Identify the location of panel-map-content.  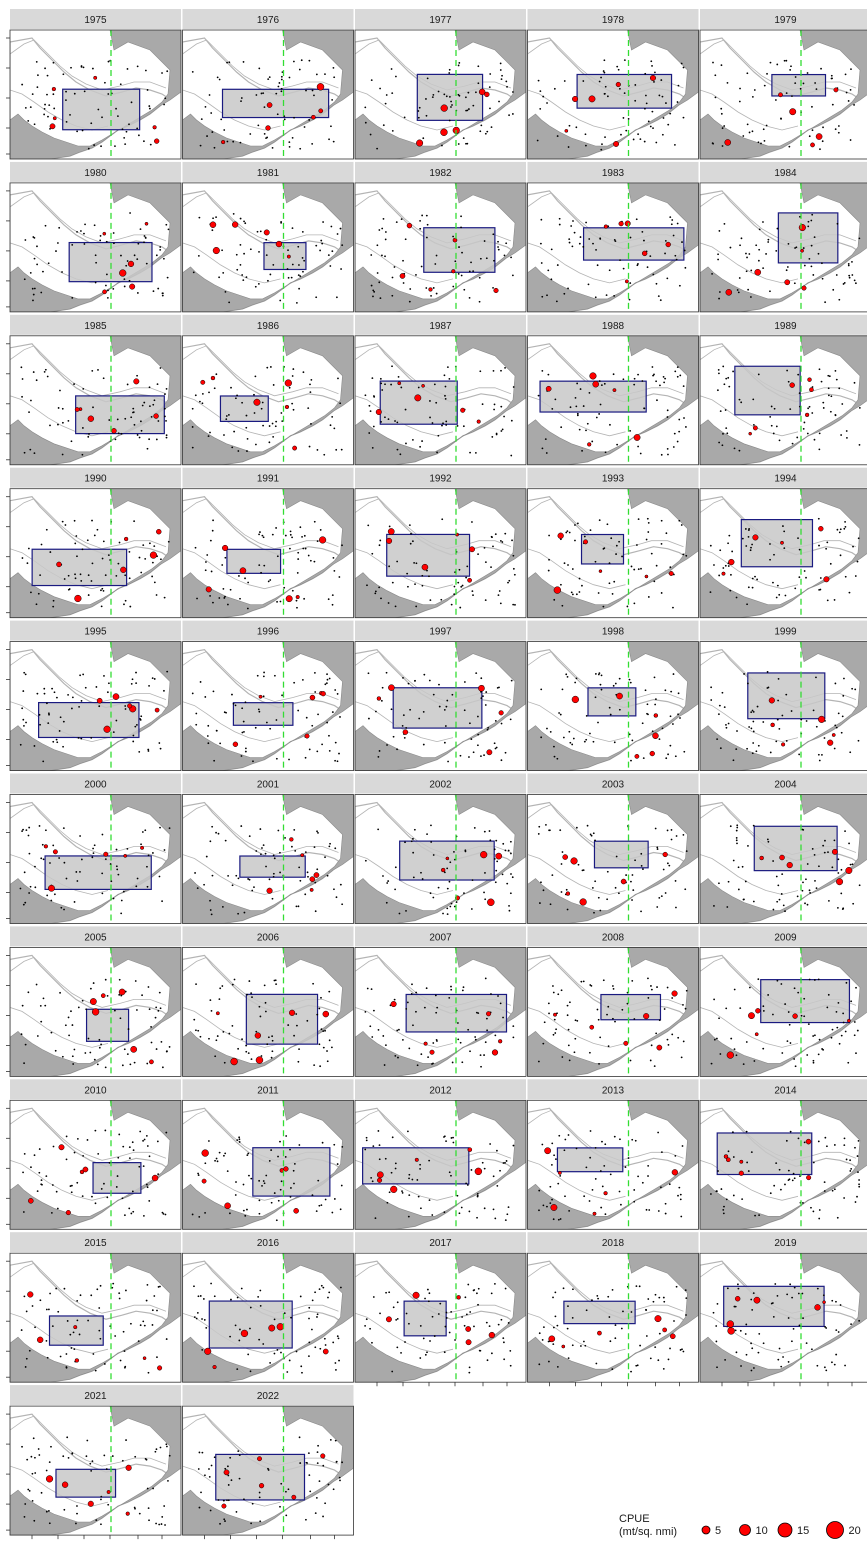
(268, 400).